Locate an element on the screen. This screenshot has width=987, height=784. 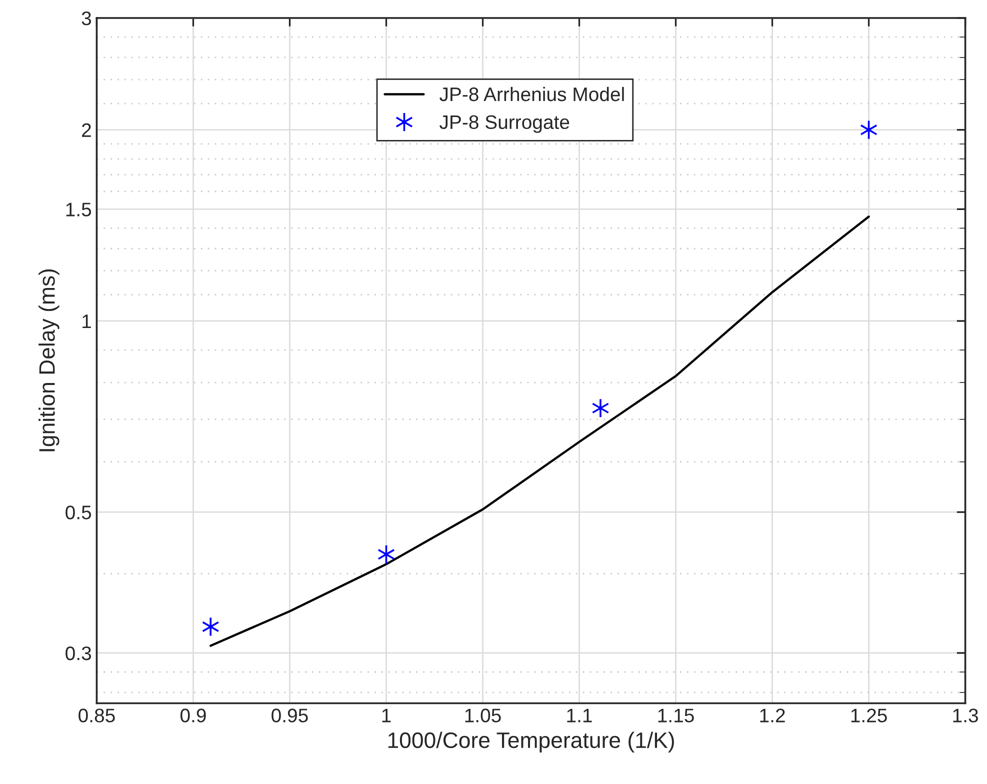
x-tick-label: 0.85 is located at coordinates (96, 715).